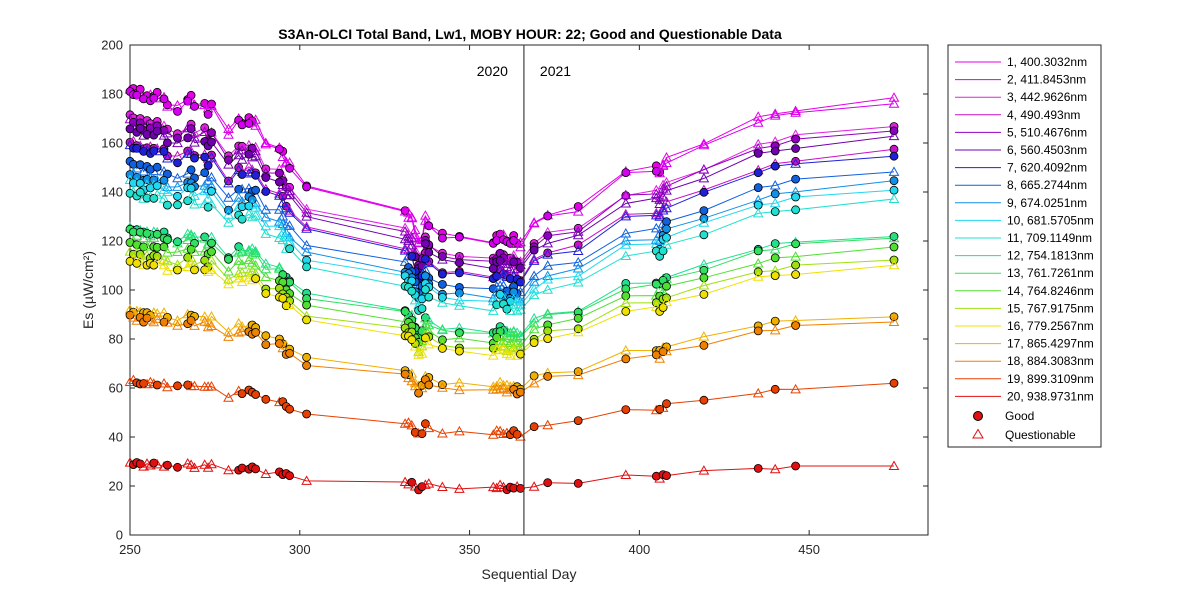 Image resolution: width=1200 pixels, height=600 pixels. Describe the element at coordinates (1043, 115) in the screenshot. I see `legend-label-4: 4, 490.493nm` at that location.